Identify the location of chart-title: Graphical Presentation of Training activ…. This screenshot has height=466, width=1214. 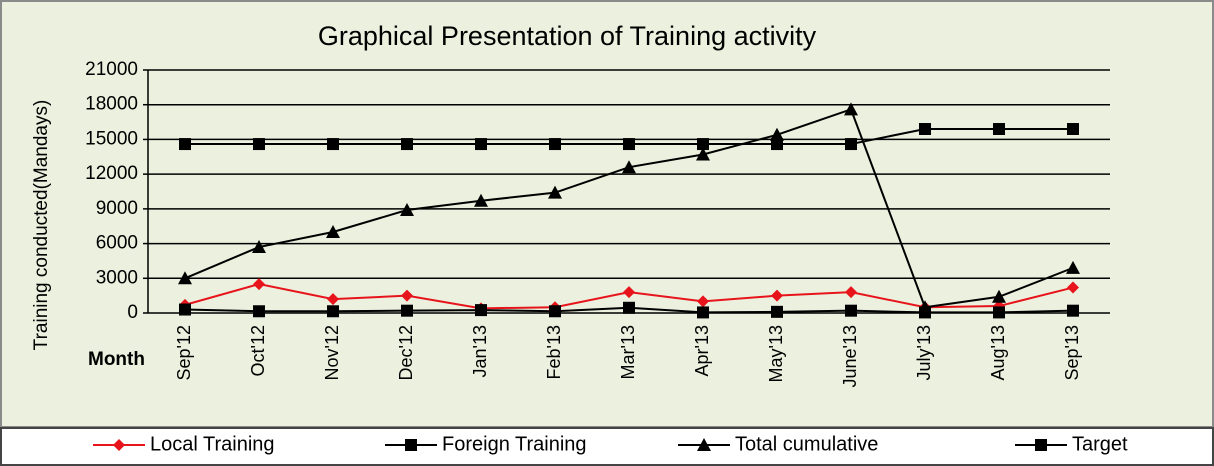
(567, 36).